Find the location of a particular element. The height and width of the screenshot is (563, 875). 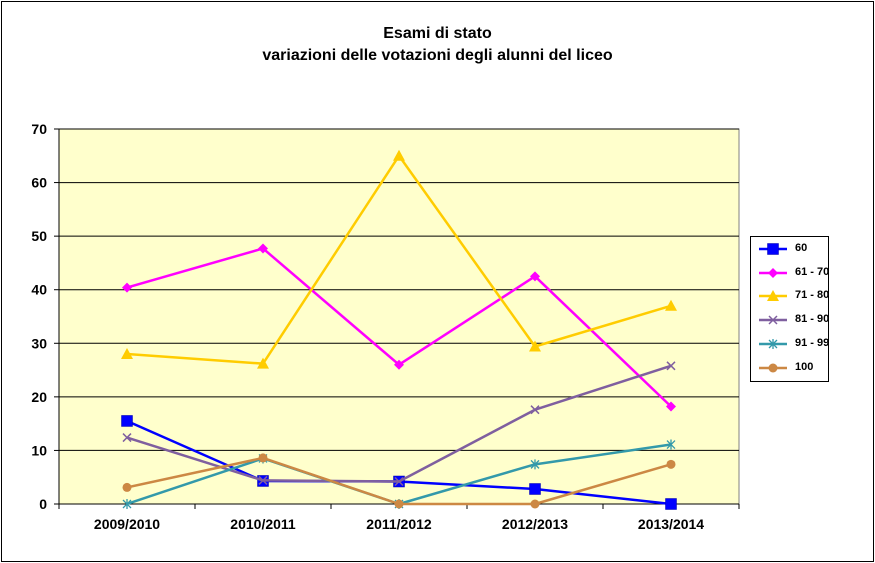

legend-label: 100 is located at coordinates (804, 366).